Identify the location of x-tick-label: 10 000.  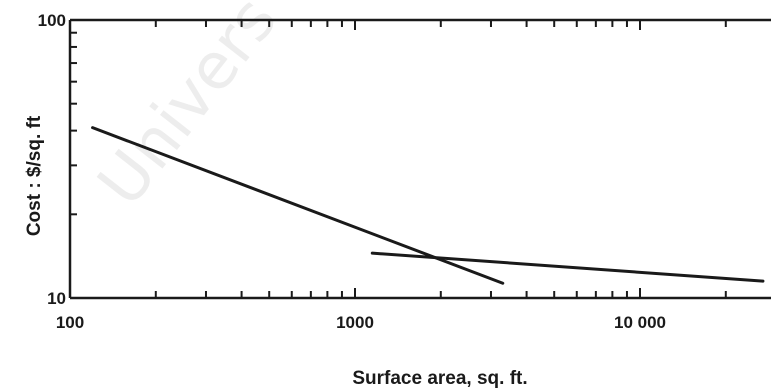
(640, 322).